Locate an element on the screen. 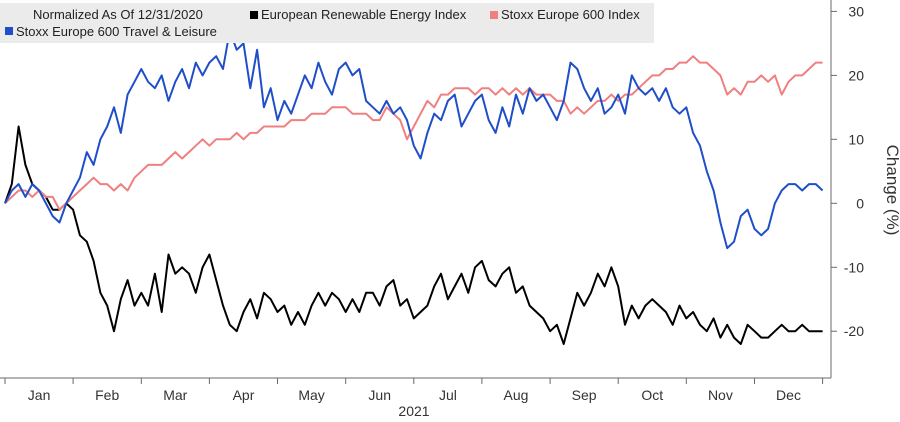 The height and width of the screenshot is (422, 900). x-tick-label: Nov is located at coordinates (720, 395).